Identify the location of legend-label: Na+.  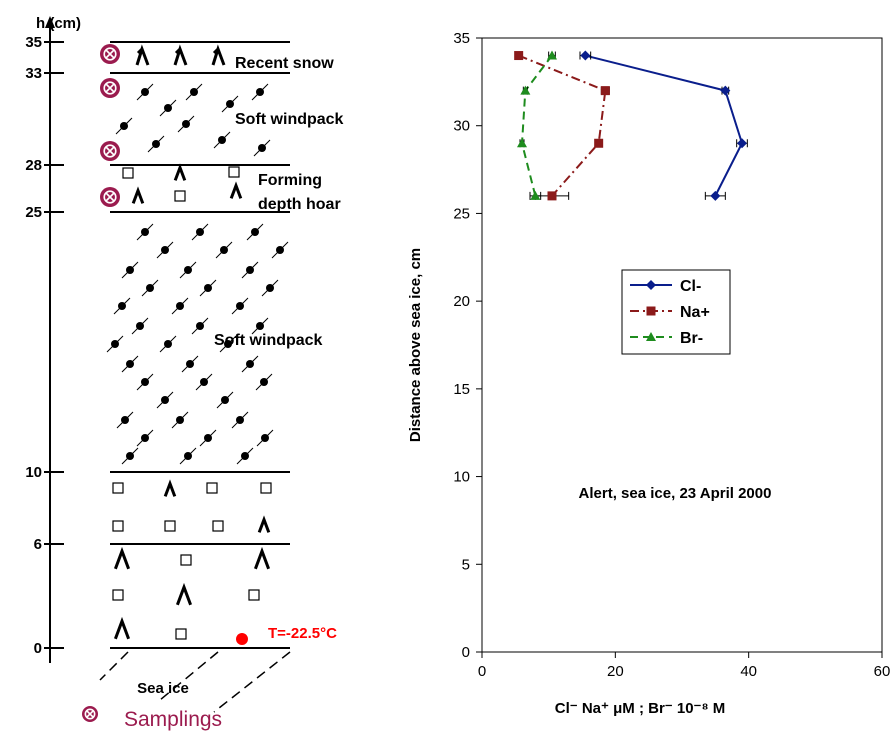
(695, 312).